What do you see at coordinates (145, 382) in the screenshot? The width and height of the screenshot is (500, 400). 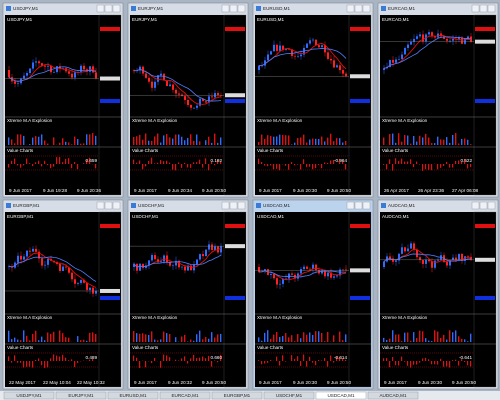 I see `time-label: 9 Jun 2017` at bounding box center [145, 382].